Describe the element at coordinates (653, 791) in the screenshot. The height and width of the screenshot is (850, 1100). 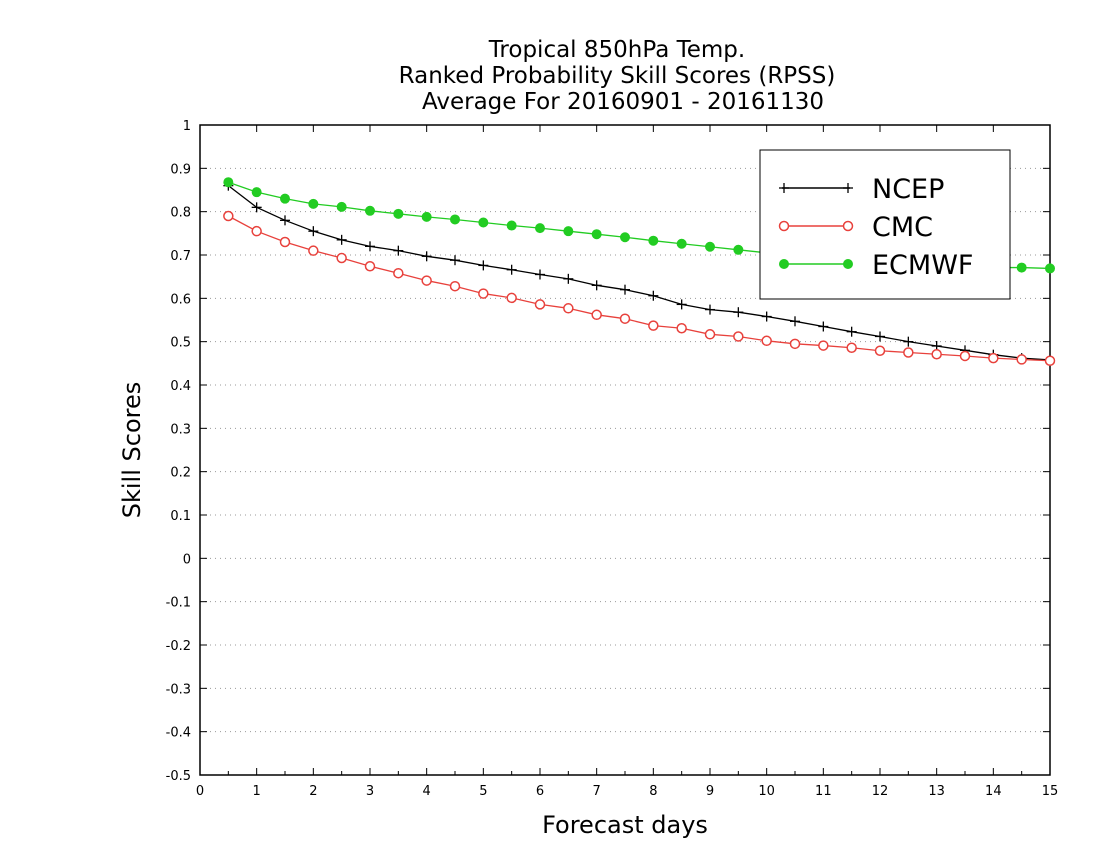
I see `x-tick-label: 8` at that location.